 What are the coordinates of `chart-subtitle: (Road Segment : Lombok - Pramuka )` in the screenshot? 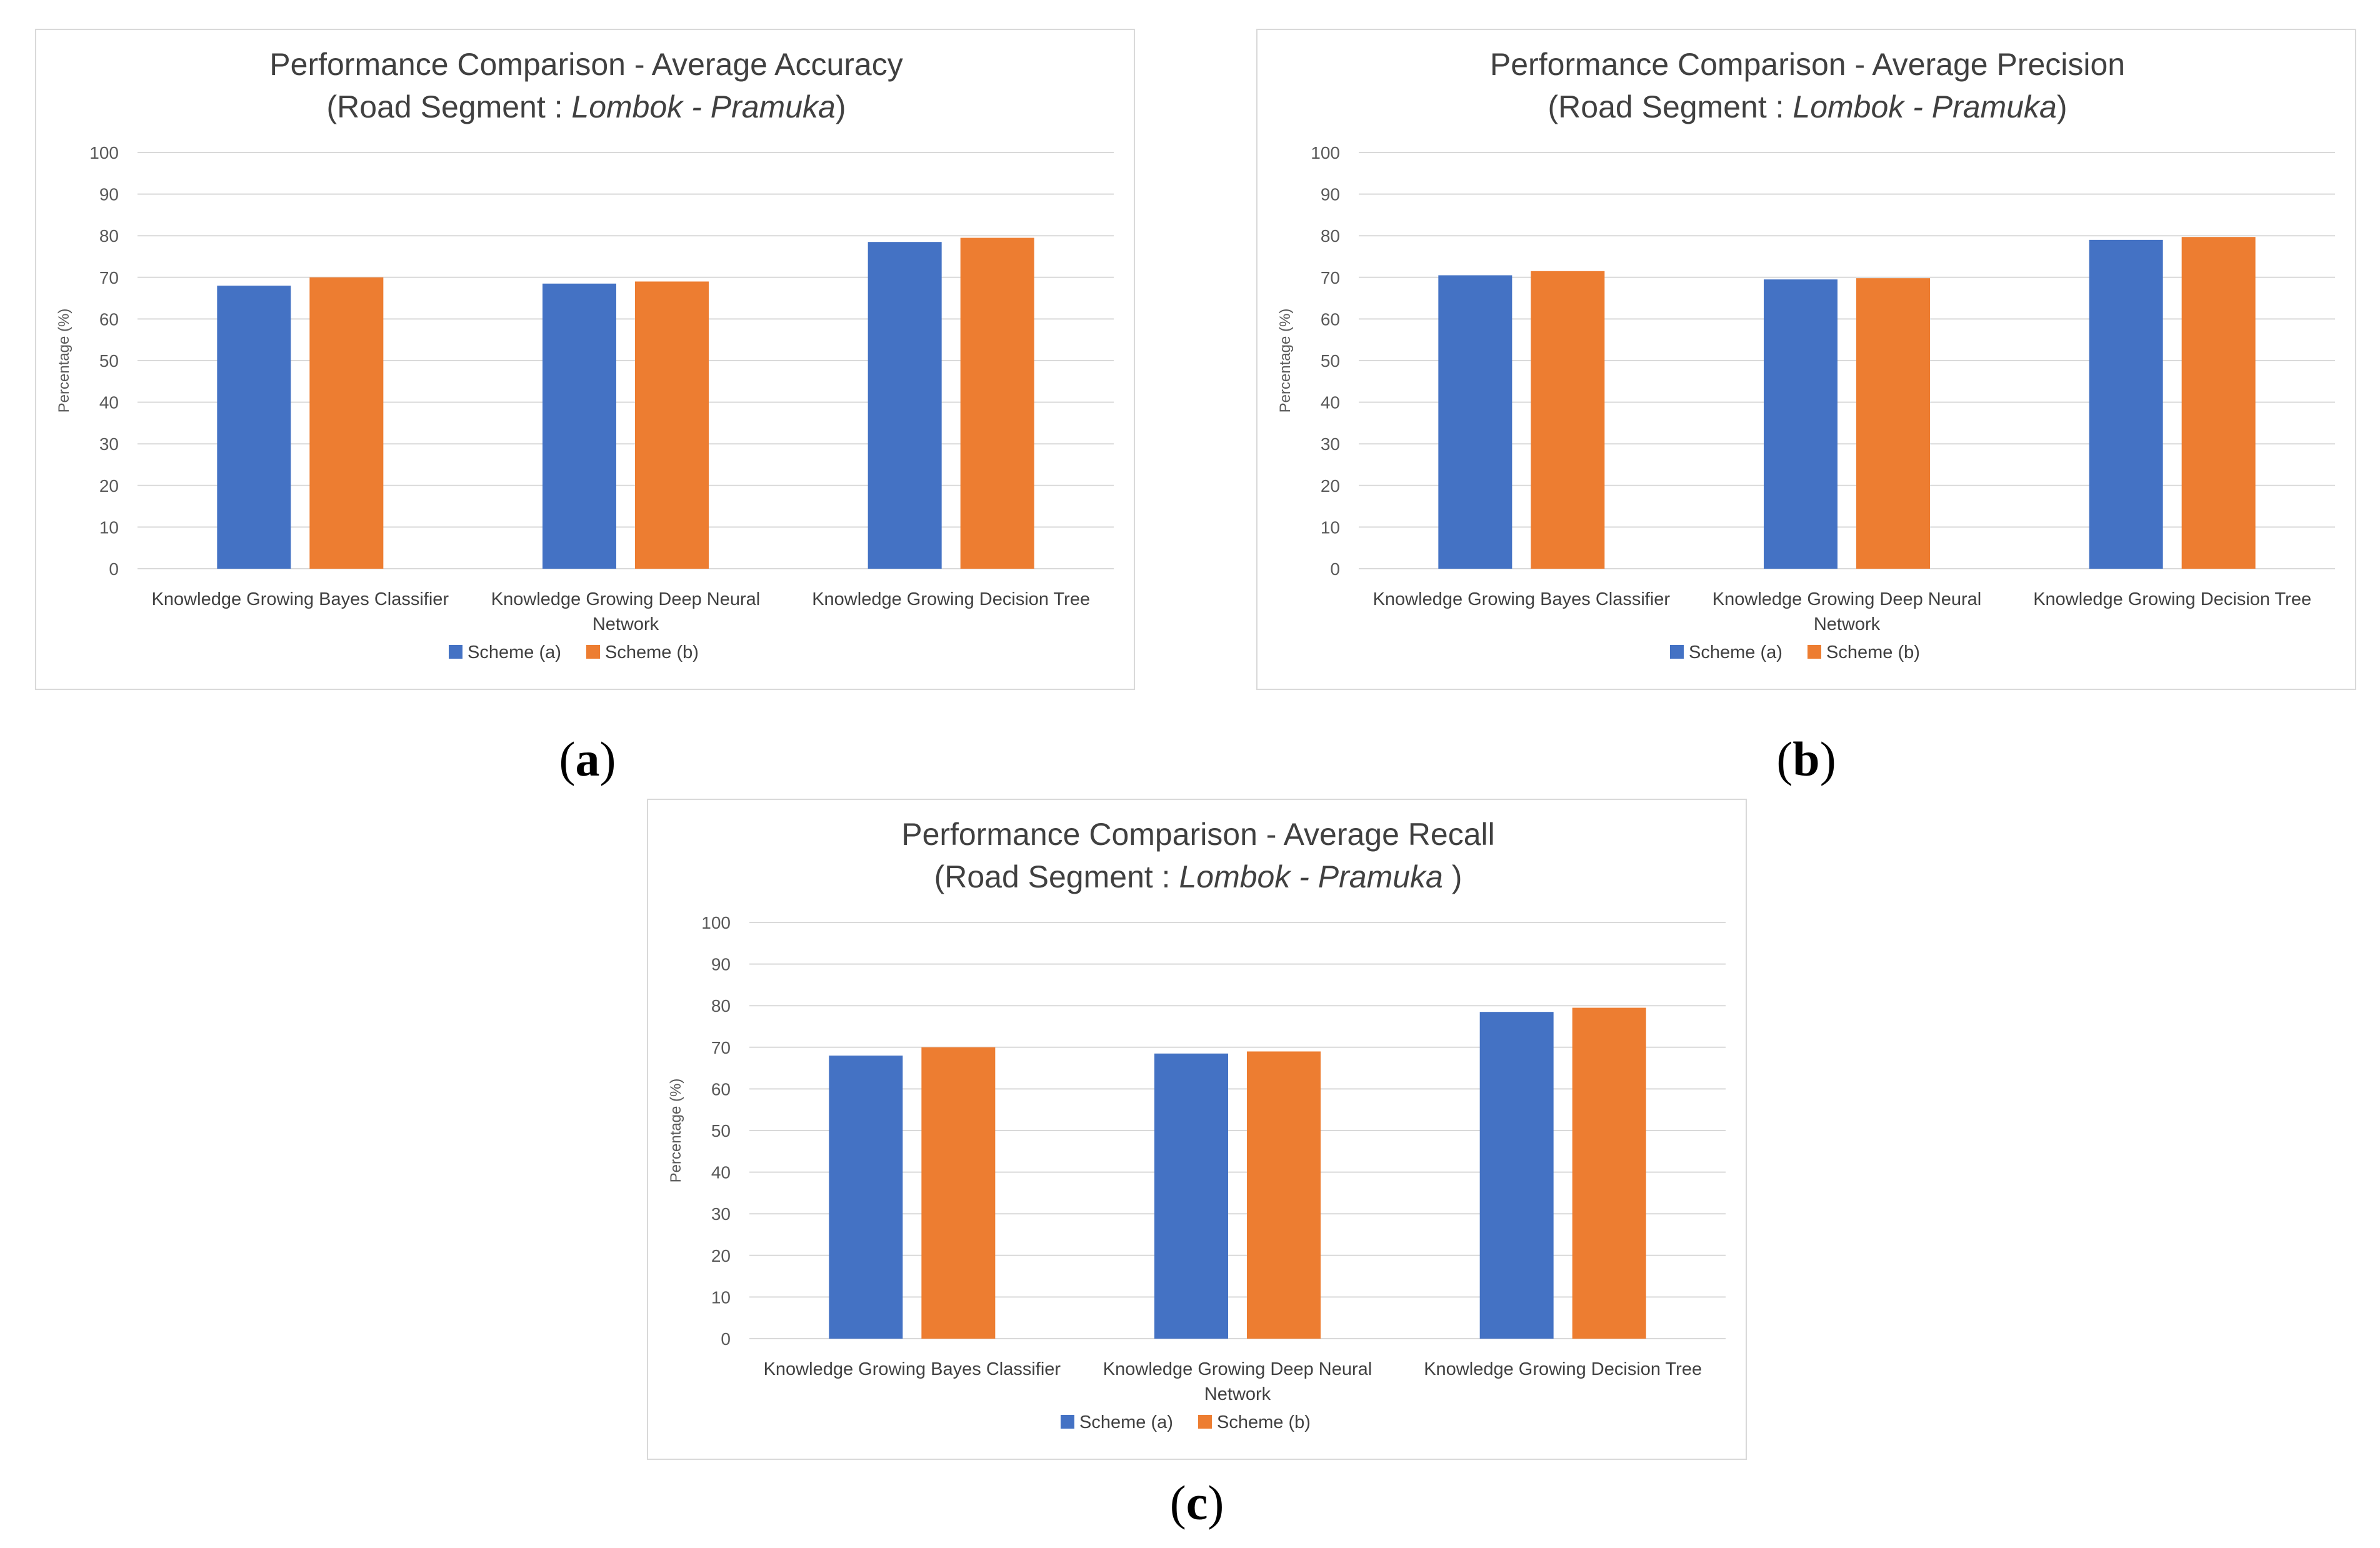 It's located at (1198, 876).